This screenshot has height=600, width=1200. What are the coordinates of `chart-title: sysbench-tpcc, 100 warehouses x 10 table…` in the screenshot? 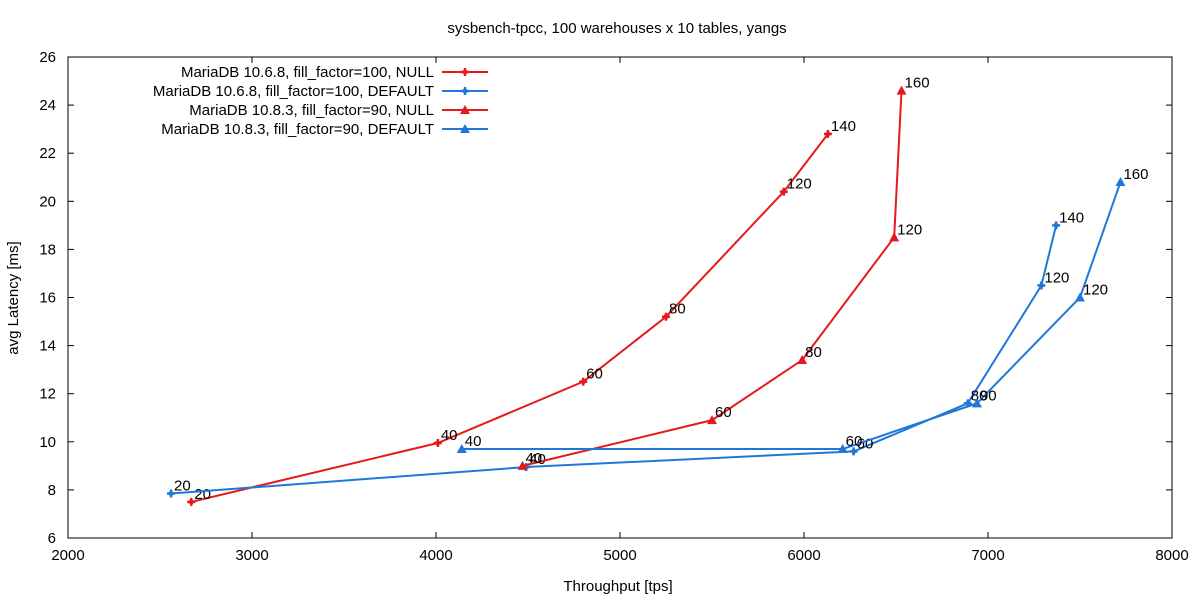 It's located at (616, 28).